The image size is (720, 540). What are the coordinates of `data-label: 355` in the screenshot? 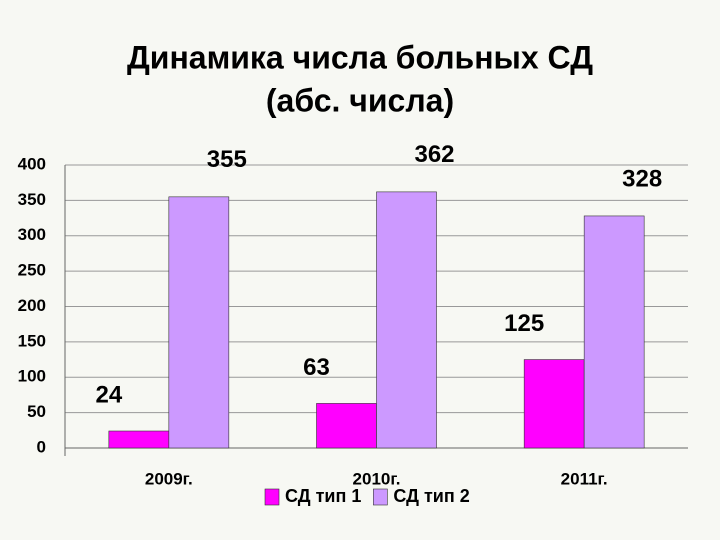 It's located at (227, 159).